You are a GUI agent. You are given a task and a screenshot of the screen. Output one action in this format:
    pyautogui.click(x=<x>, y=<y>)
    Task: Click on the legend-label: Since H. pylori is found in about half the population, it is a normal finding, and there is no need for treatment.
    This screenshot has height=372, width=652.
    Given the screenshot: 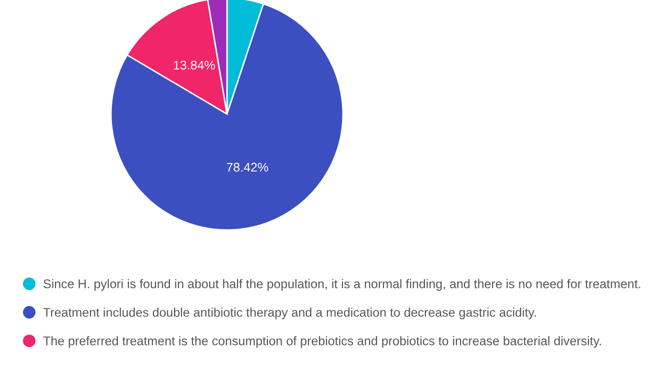 What is the action you would take?
    pyautogui.click(x=342, y=285)
    